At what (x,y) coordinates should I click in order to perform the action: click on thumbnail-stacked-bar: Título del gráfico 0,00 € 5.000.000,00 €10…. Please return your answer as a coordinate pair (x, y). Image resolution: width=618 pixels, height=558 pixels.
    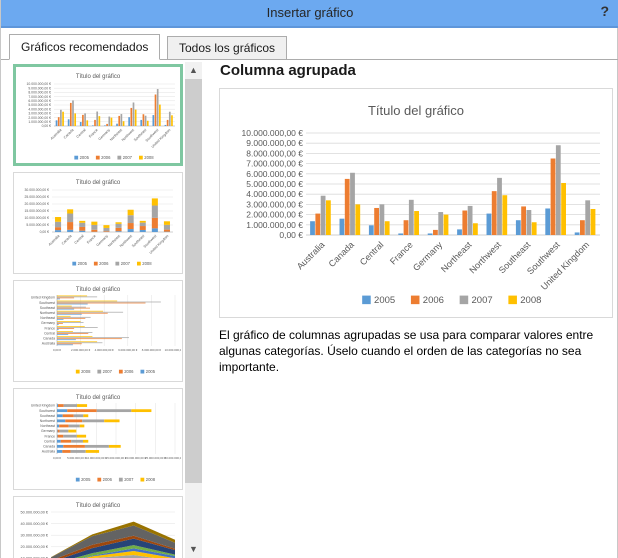
    Looking at the image, I should click on (98, 439).